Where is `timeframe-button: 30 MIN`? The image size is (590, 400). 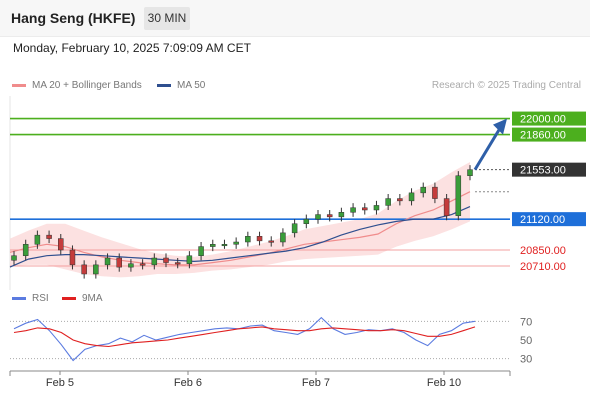
timeframe-button: 30 MIN is located at coordinates (167, 18).